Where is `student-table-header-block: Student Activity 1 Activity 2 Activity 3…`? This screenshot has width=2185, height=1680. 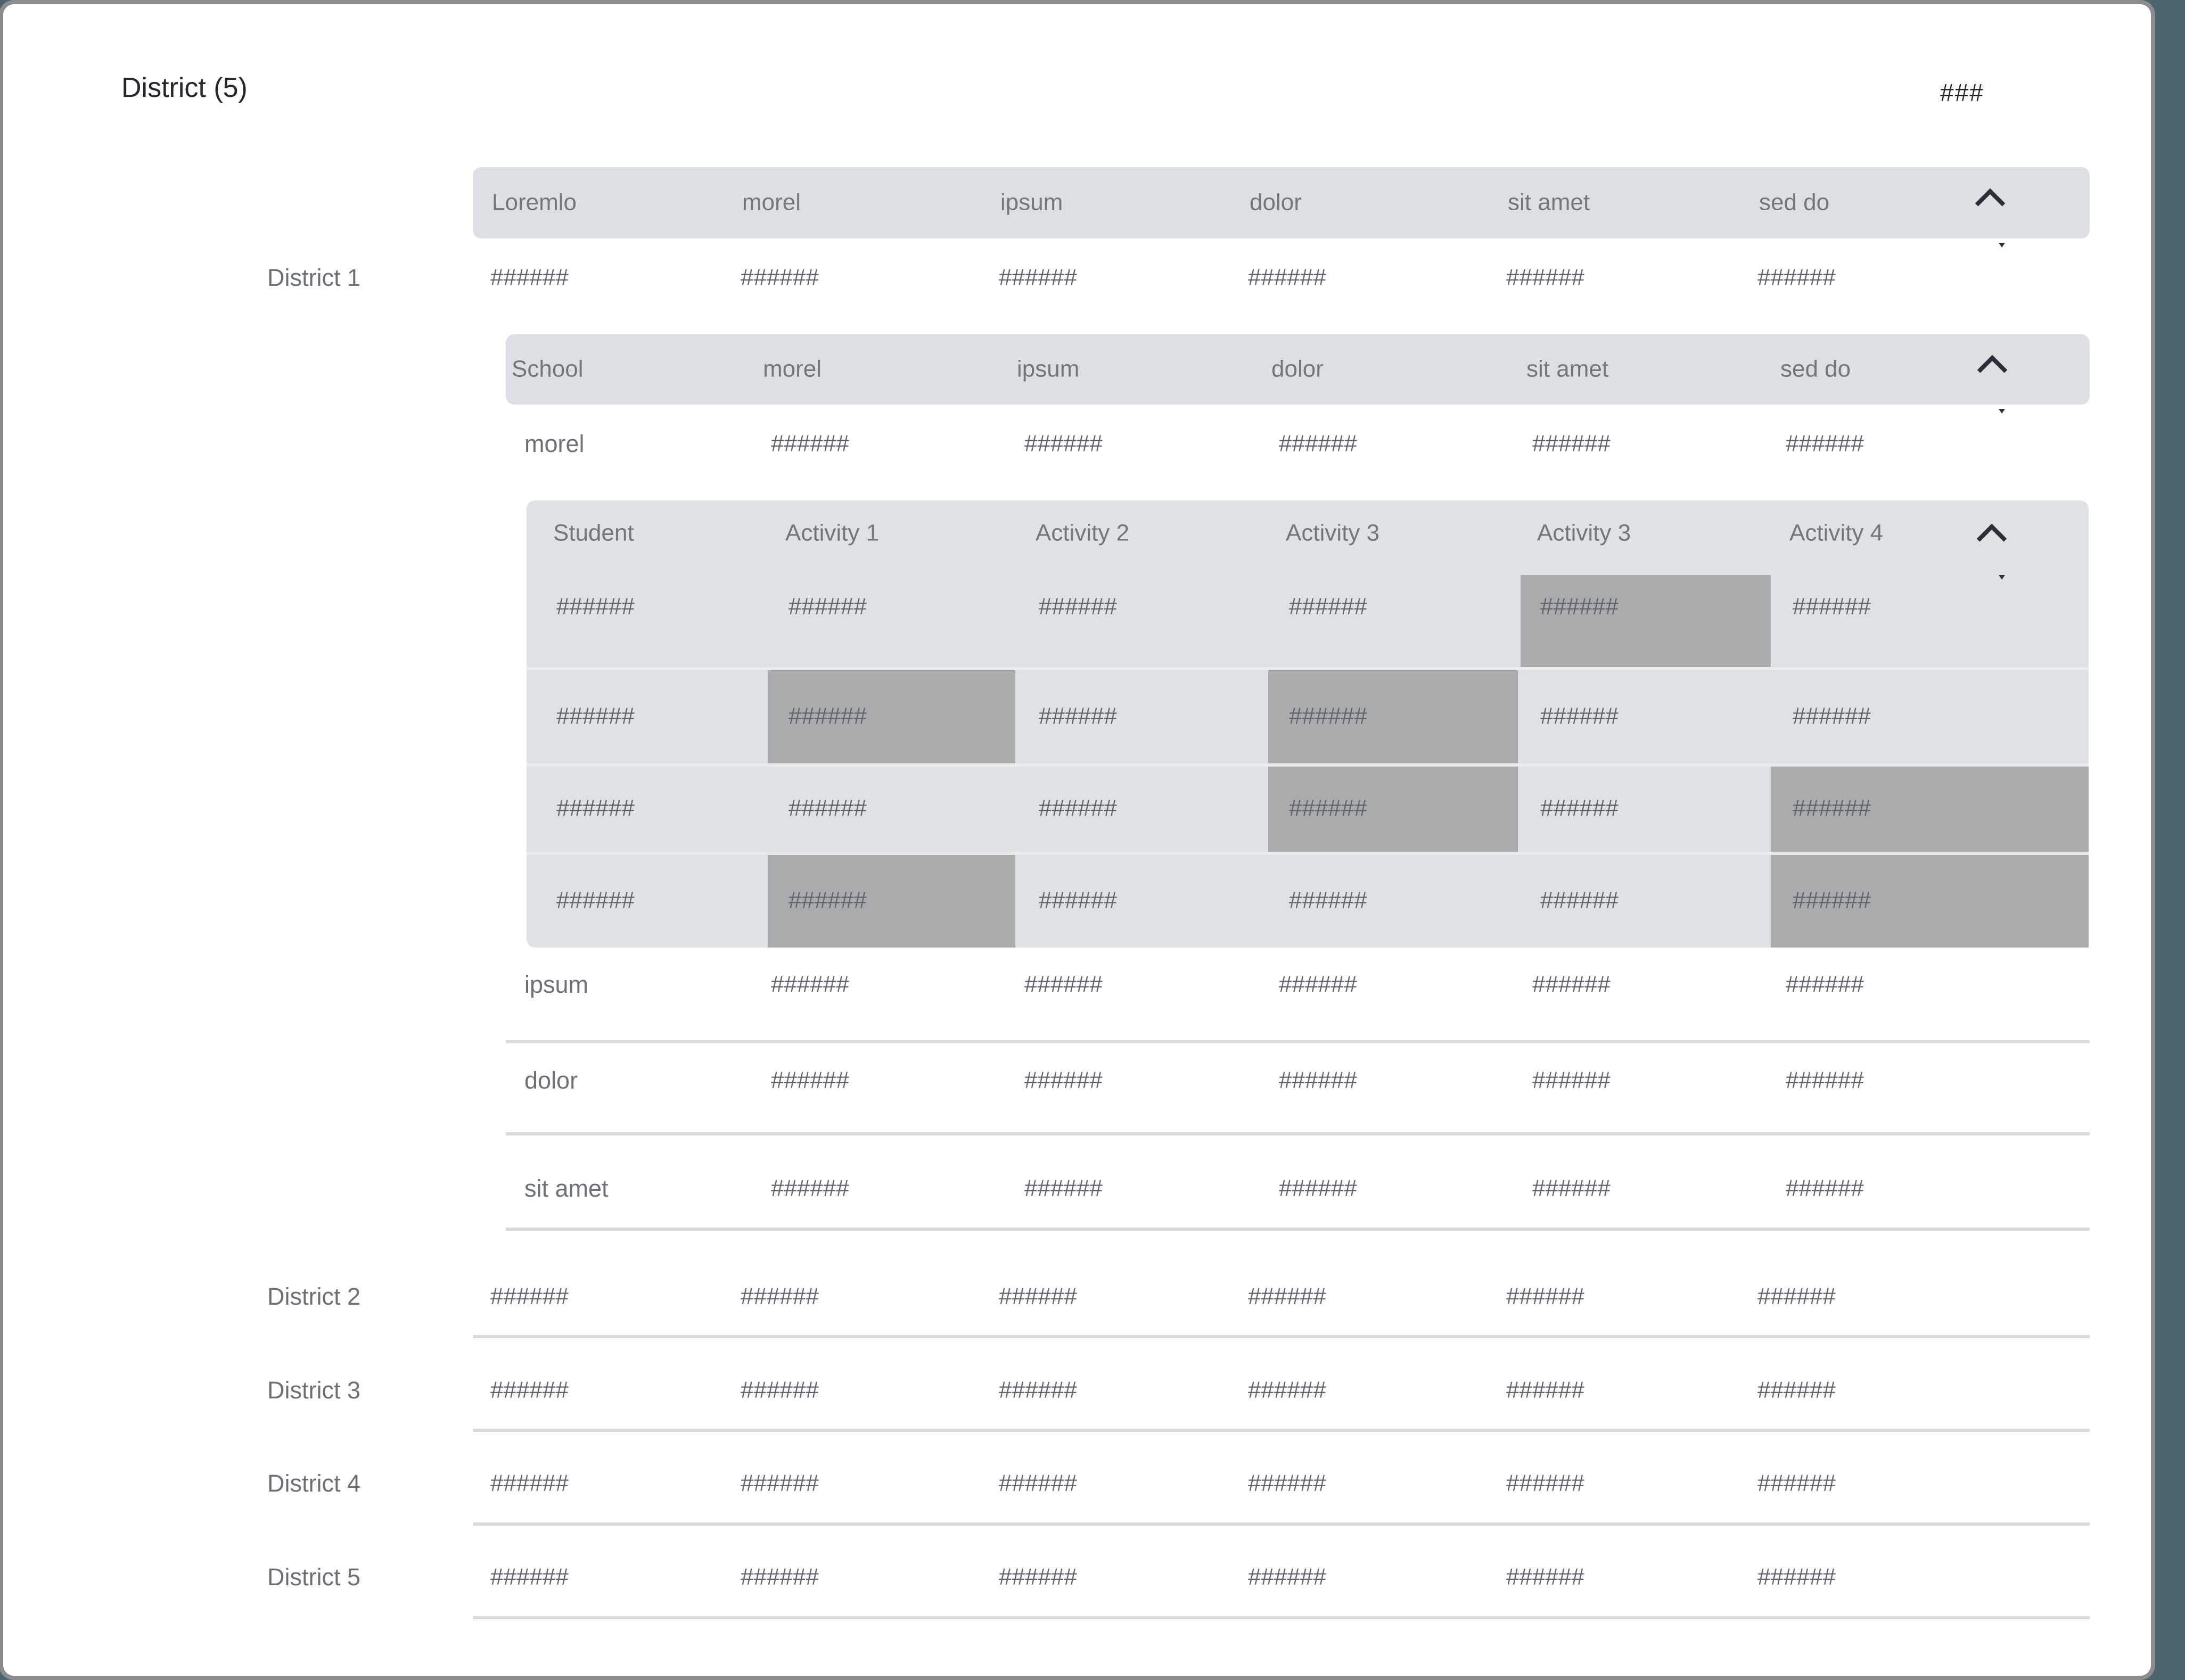
student-table-header-block: Student Activity 1 Activity 2 Activity 3… is located at coordinates (1308, 583).